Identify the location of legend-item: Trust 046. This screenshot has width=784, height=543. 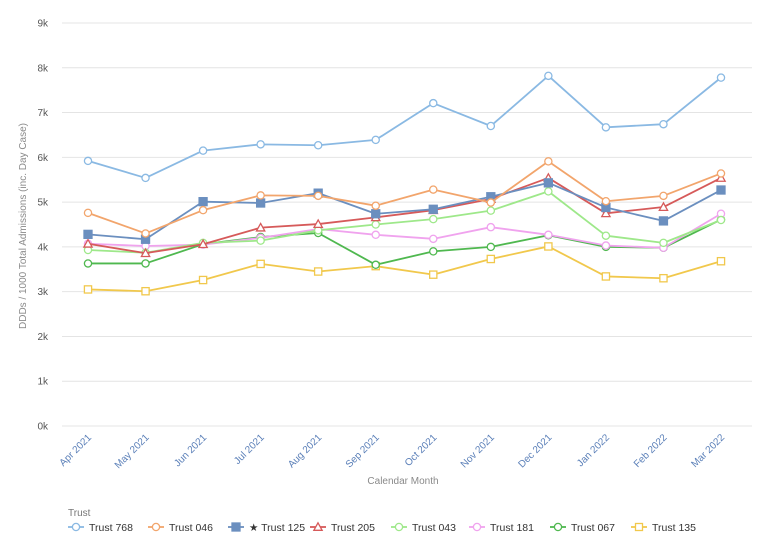
(180, 528).